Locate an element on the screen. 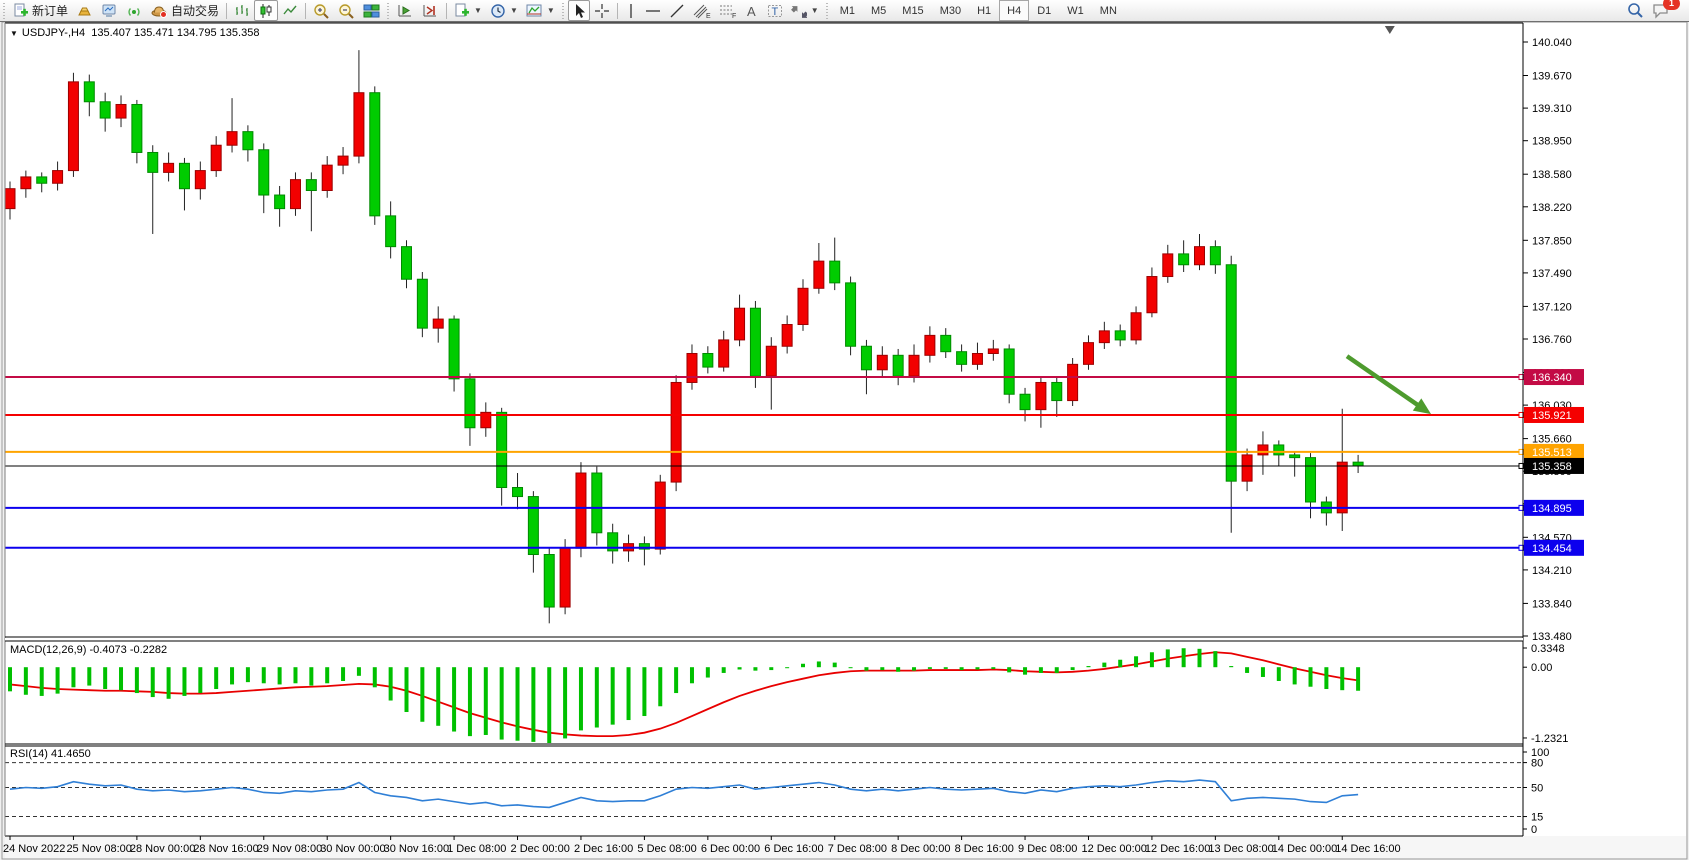  timeframe-M30: M30 is located at coordinates (950, 10).